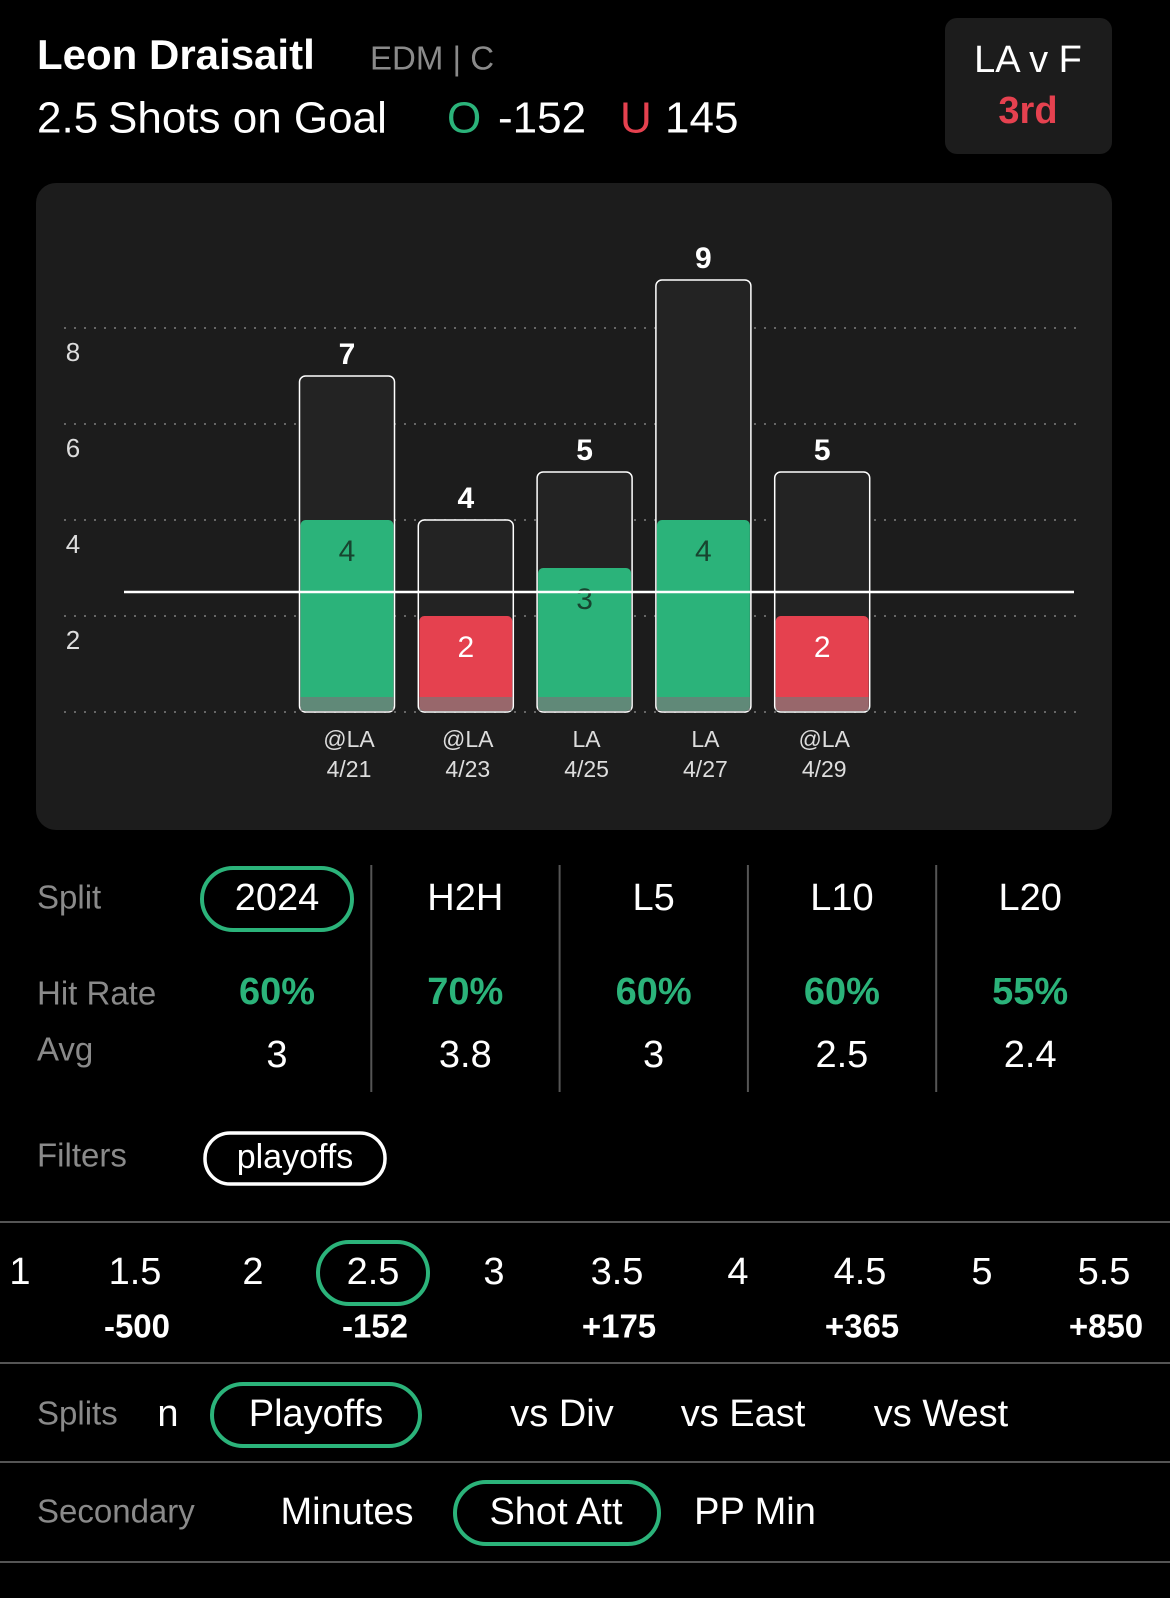 The width and height of the screenshot is (1170, 1598). What do you see at coordinates (1028, 60) in the screenshot?
I see `game: LA v F` at bounding box center [1028, 60].